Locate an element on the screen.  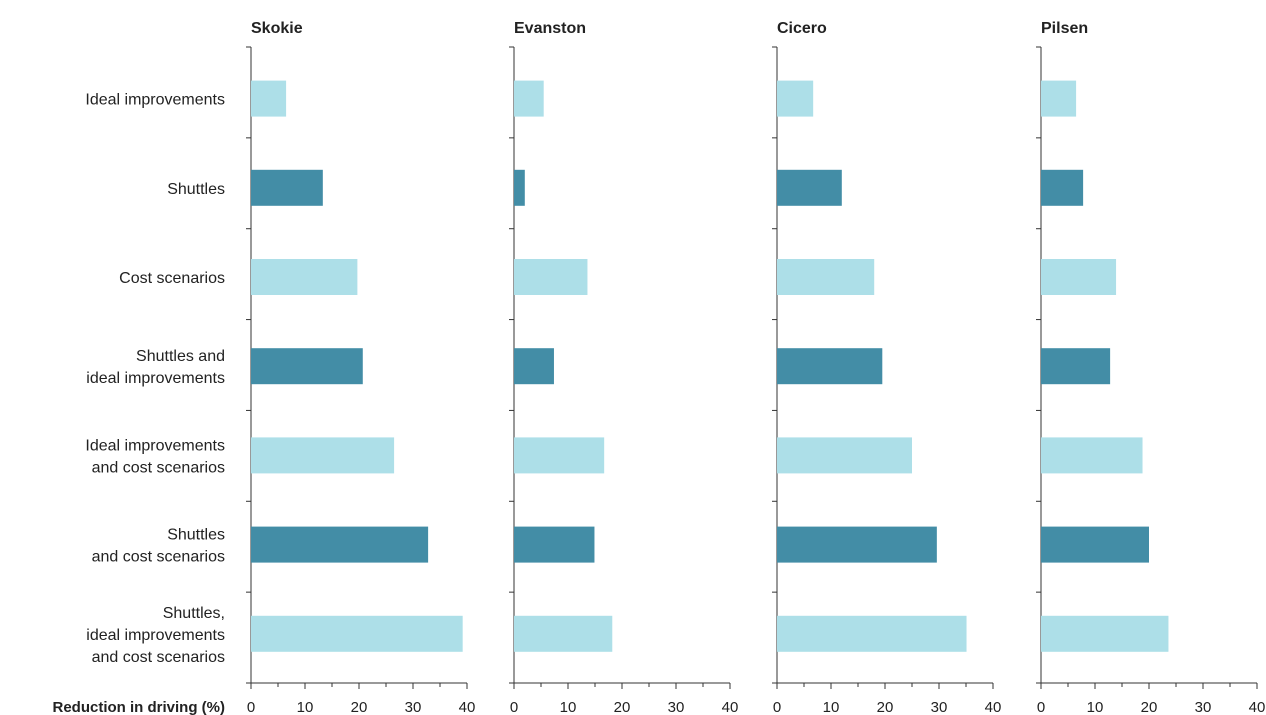
category-label: Cost scenarios is located at coordinates (172, 278).